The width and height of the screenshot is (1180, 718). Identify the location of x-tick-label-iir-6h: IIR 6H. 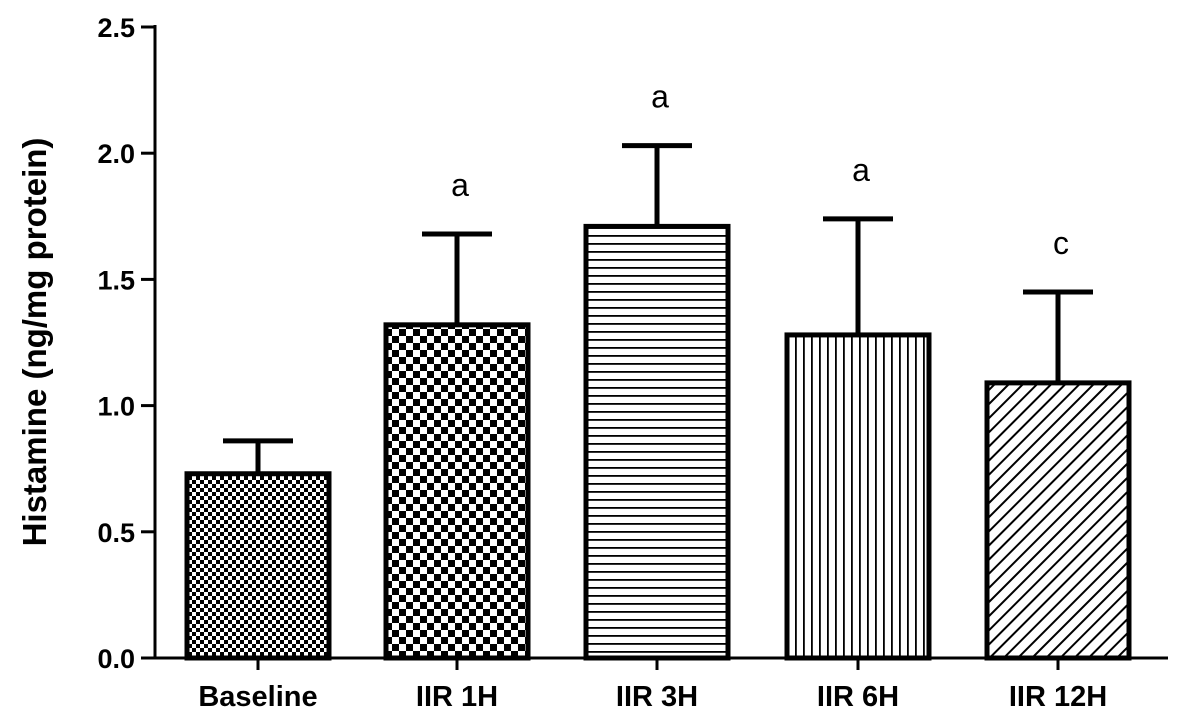
(858, 697).